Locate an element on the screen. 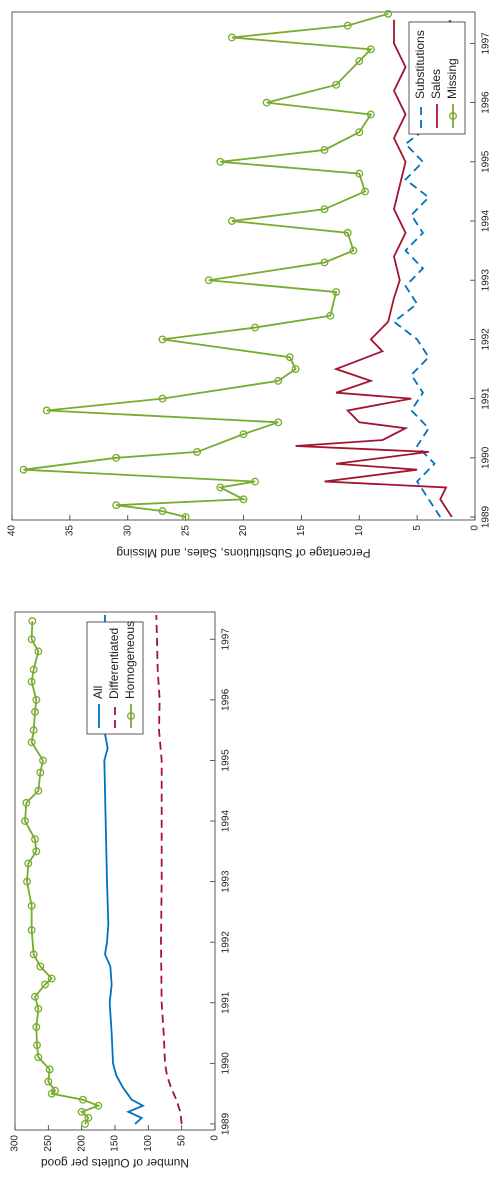 The image size is (497, 1180). legend-box is located at coordinates (437, 78).